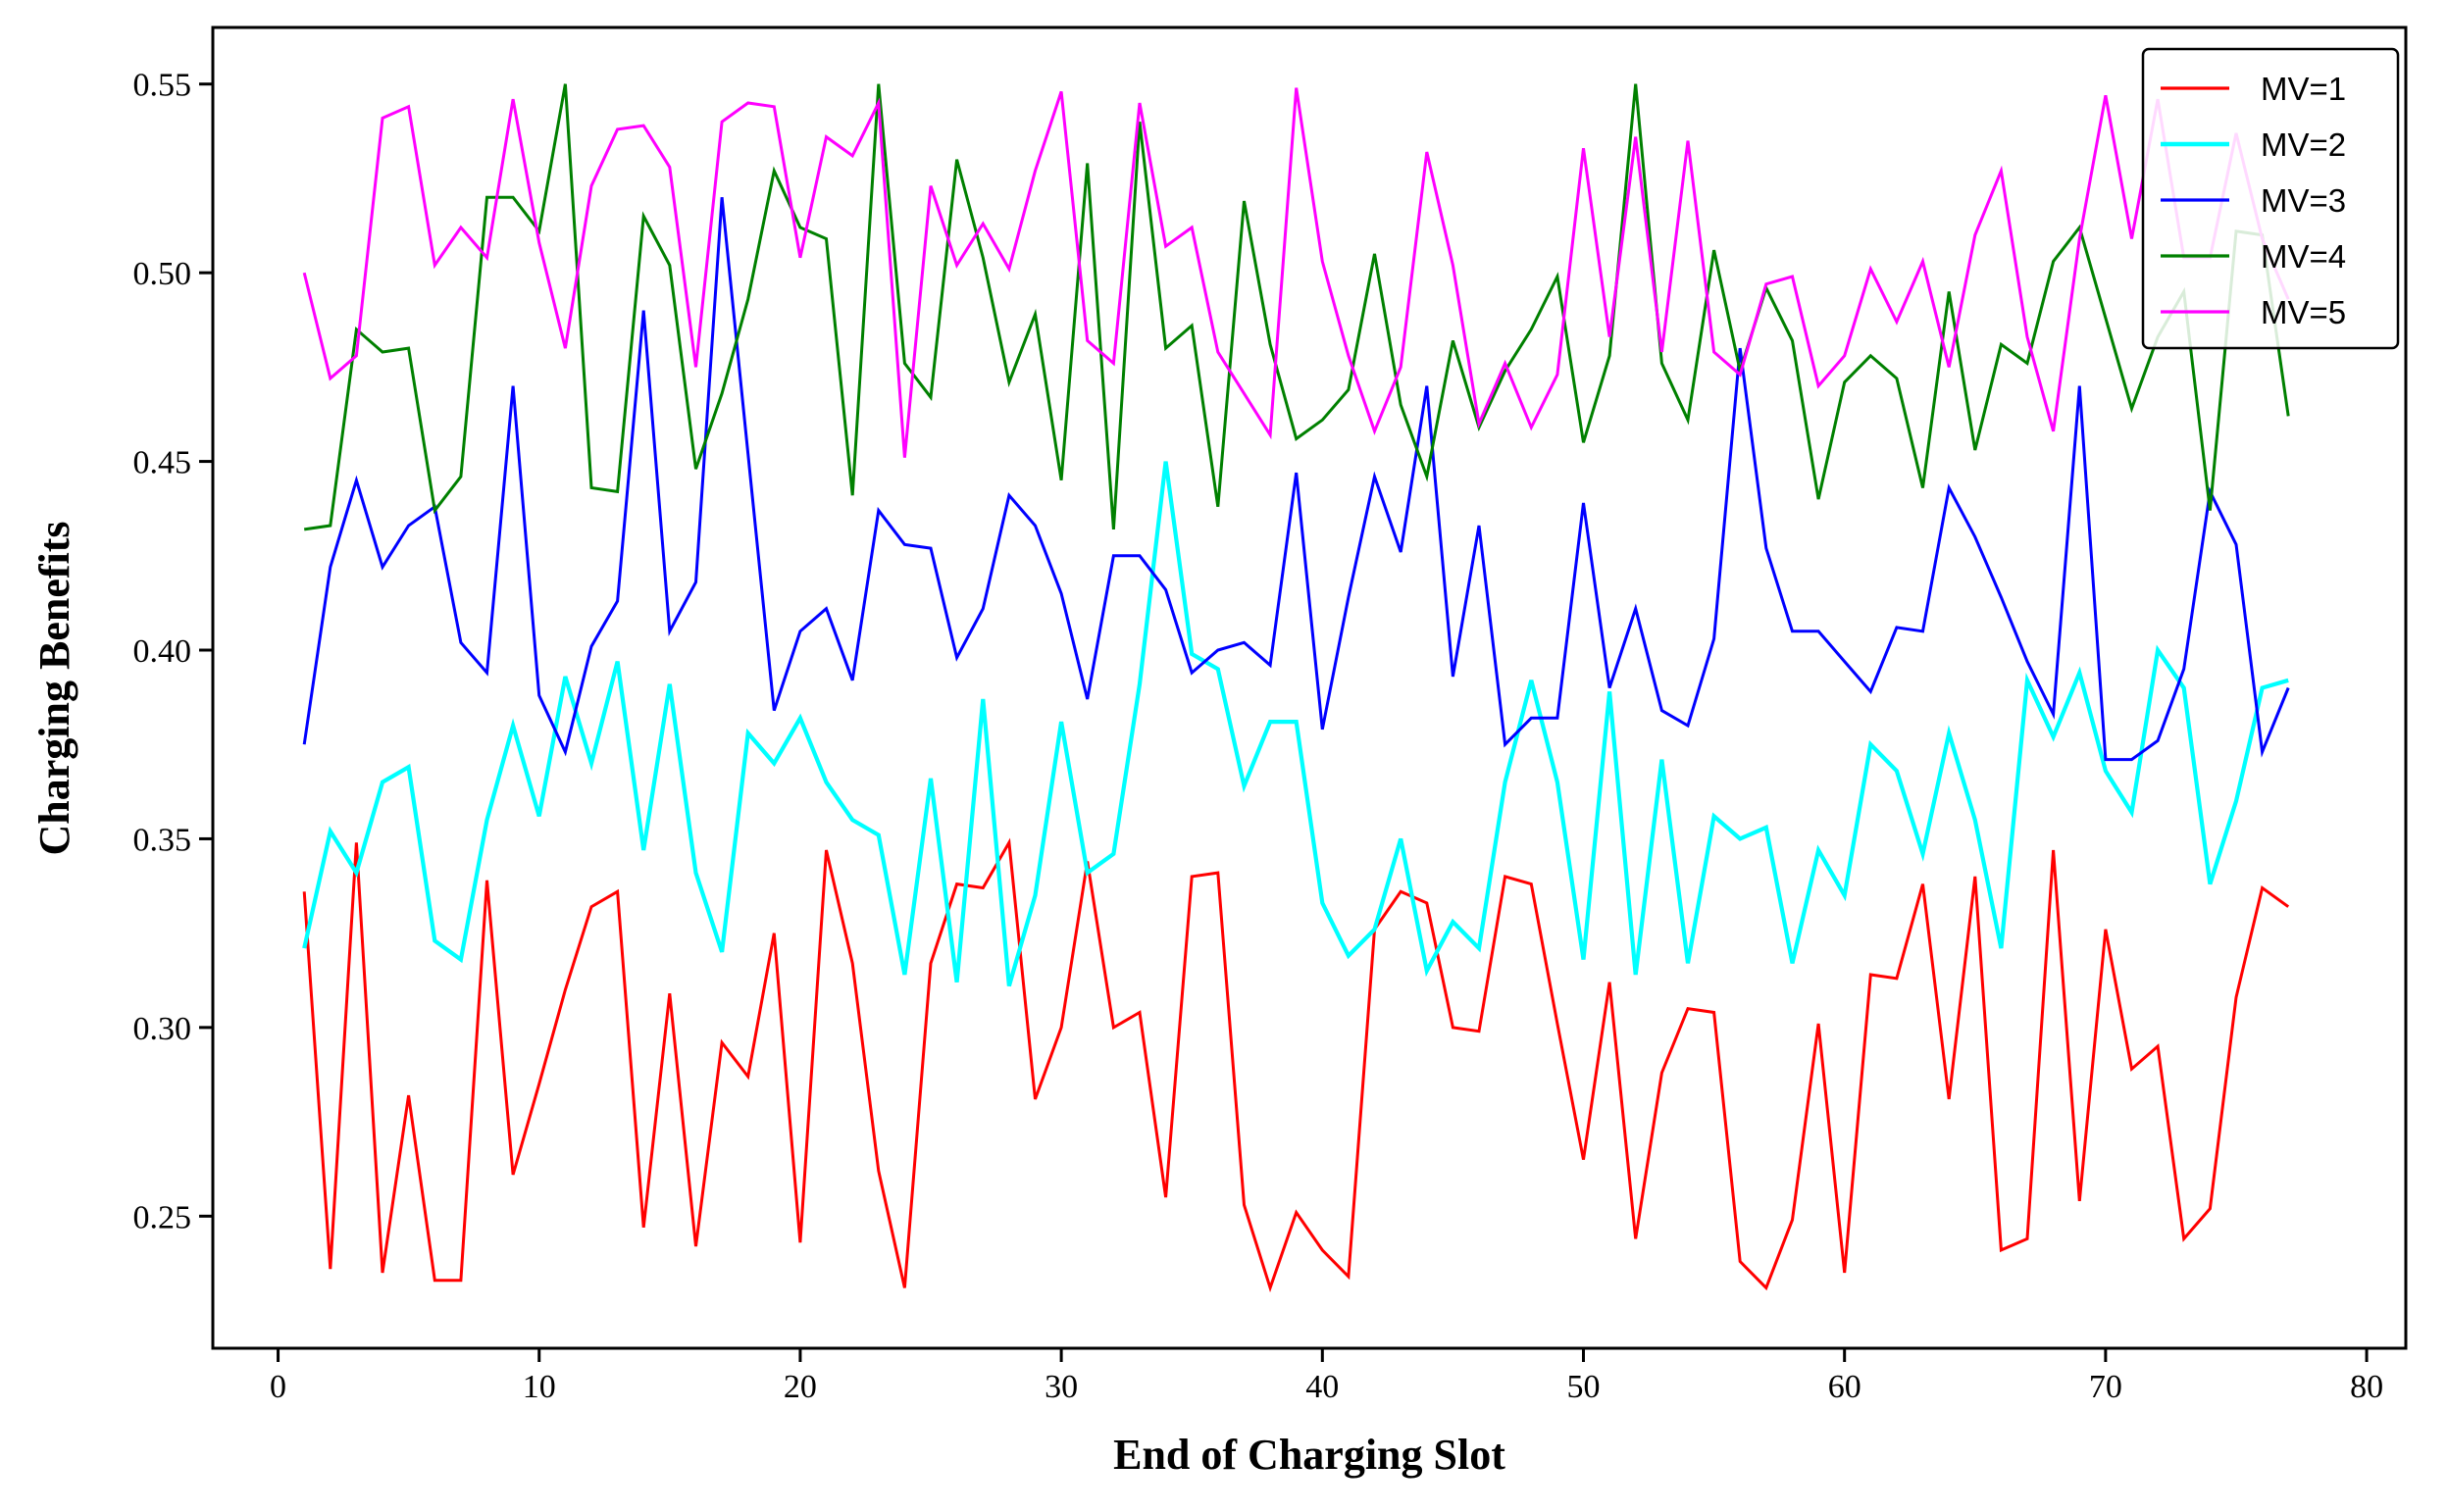  I want to click on x-tick-label: 20, so click(801, 1387).